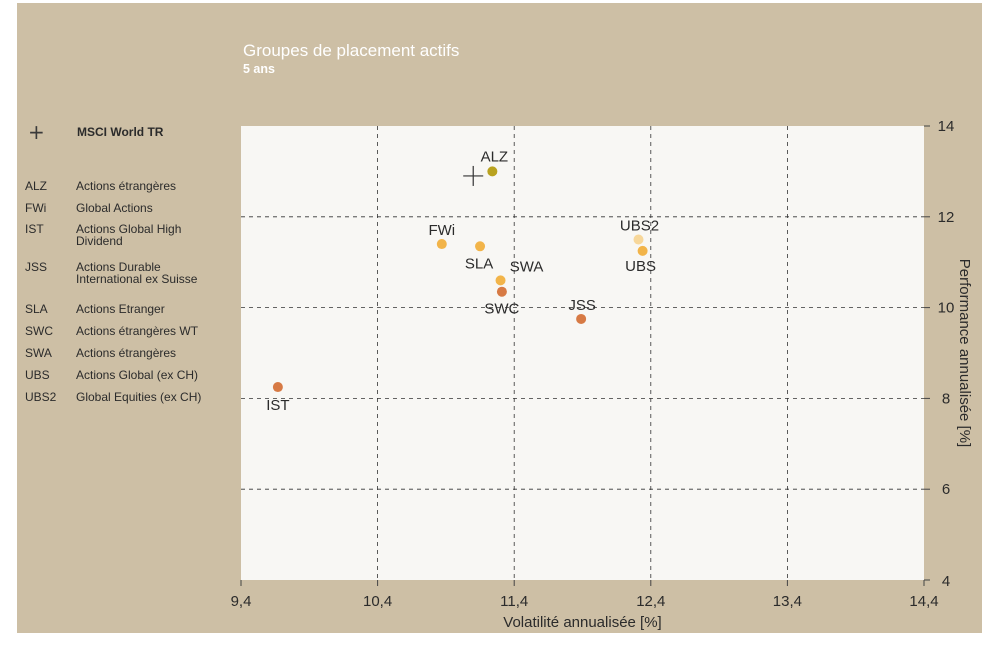  I want to click on x-tick-label: 10,4, so click(377, 601).